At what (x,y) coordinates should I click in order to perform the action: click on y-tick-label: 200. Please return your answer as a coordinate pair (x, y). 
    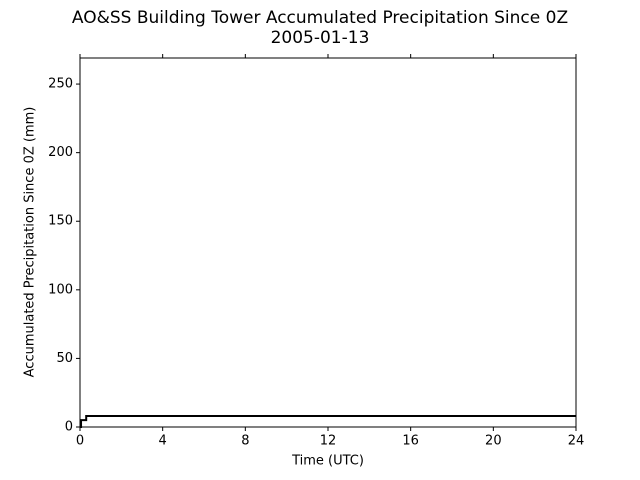
    Looking at the image, I should click on (60, 152).